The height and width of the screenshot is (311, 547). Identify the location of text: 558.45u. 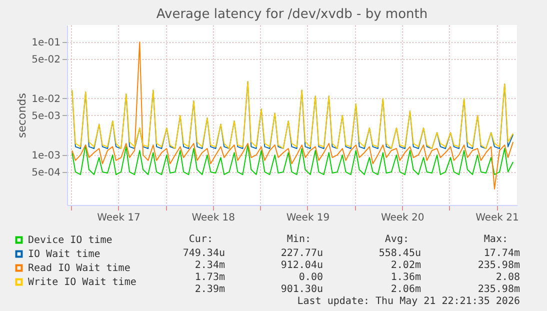
(399, 253).